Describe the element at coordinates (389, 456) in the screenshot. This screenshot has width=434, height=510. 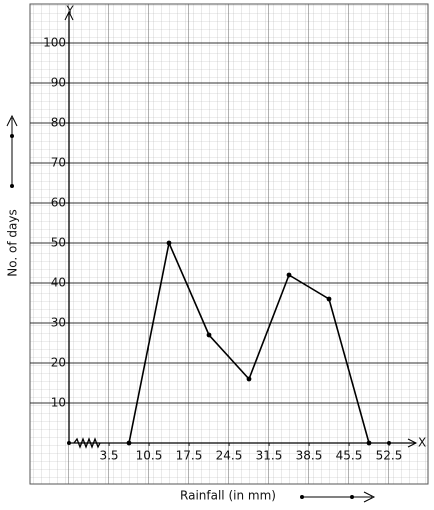
I see `x-tick-label: 52.5` at that location.